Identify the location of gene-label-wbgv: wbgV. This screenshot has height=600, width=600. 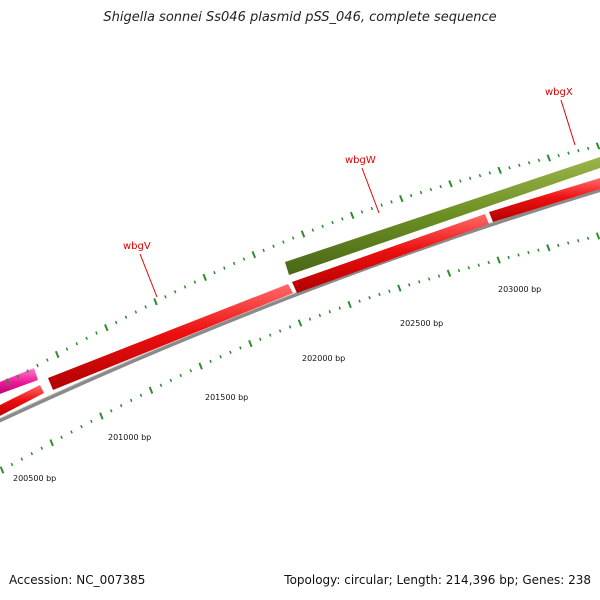
(137, 246).